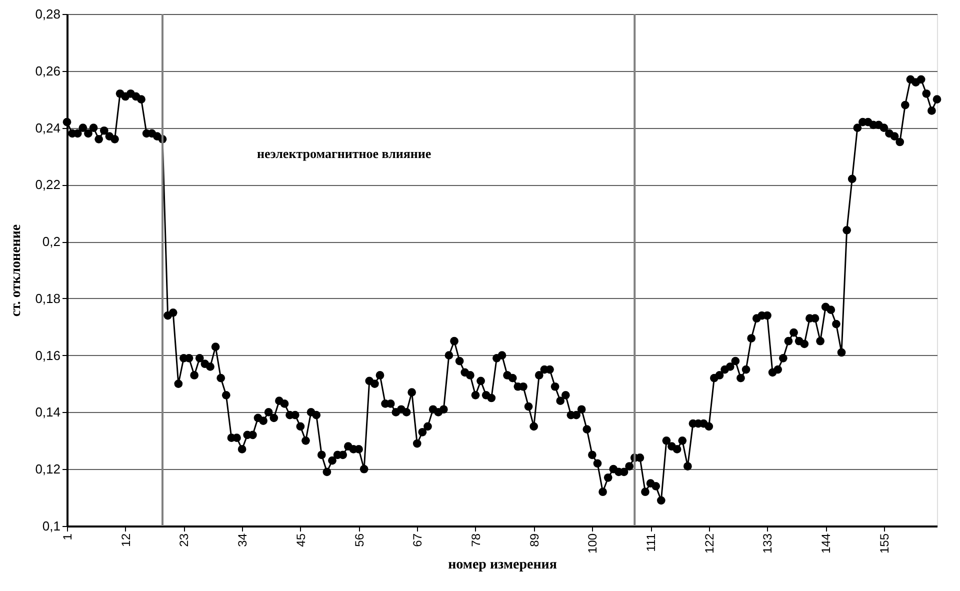 This screenshot has height=591, width=960. I want to click on x-tick-label: 155, so click(884, 543).